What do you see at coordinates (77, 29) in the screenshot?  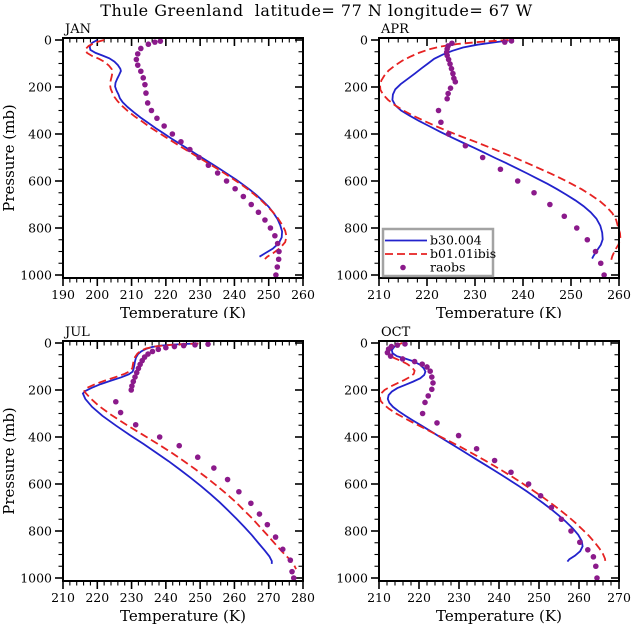 I see `month-label: JAN` at bounding box center [77, 29].